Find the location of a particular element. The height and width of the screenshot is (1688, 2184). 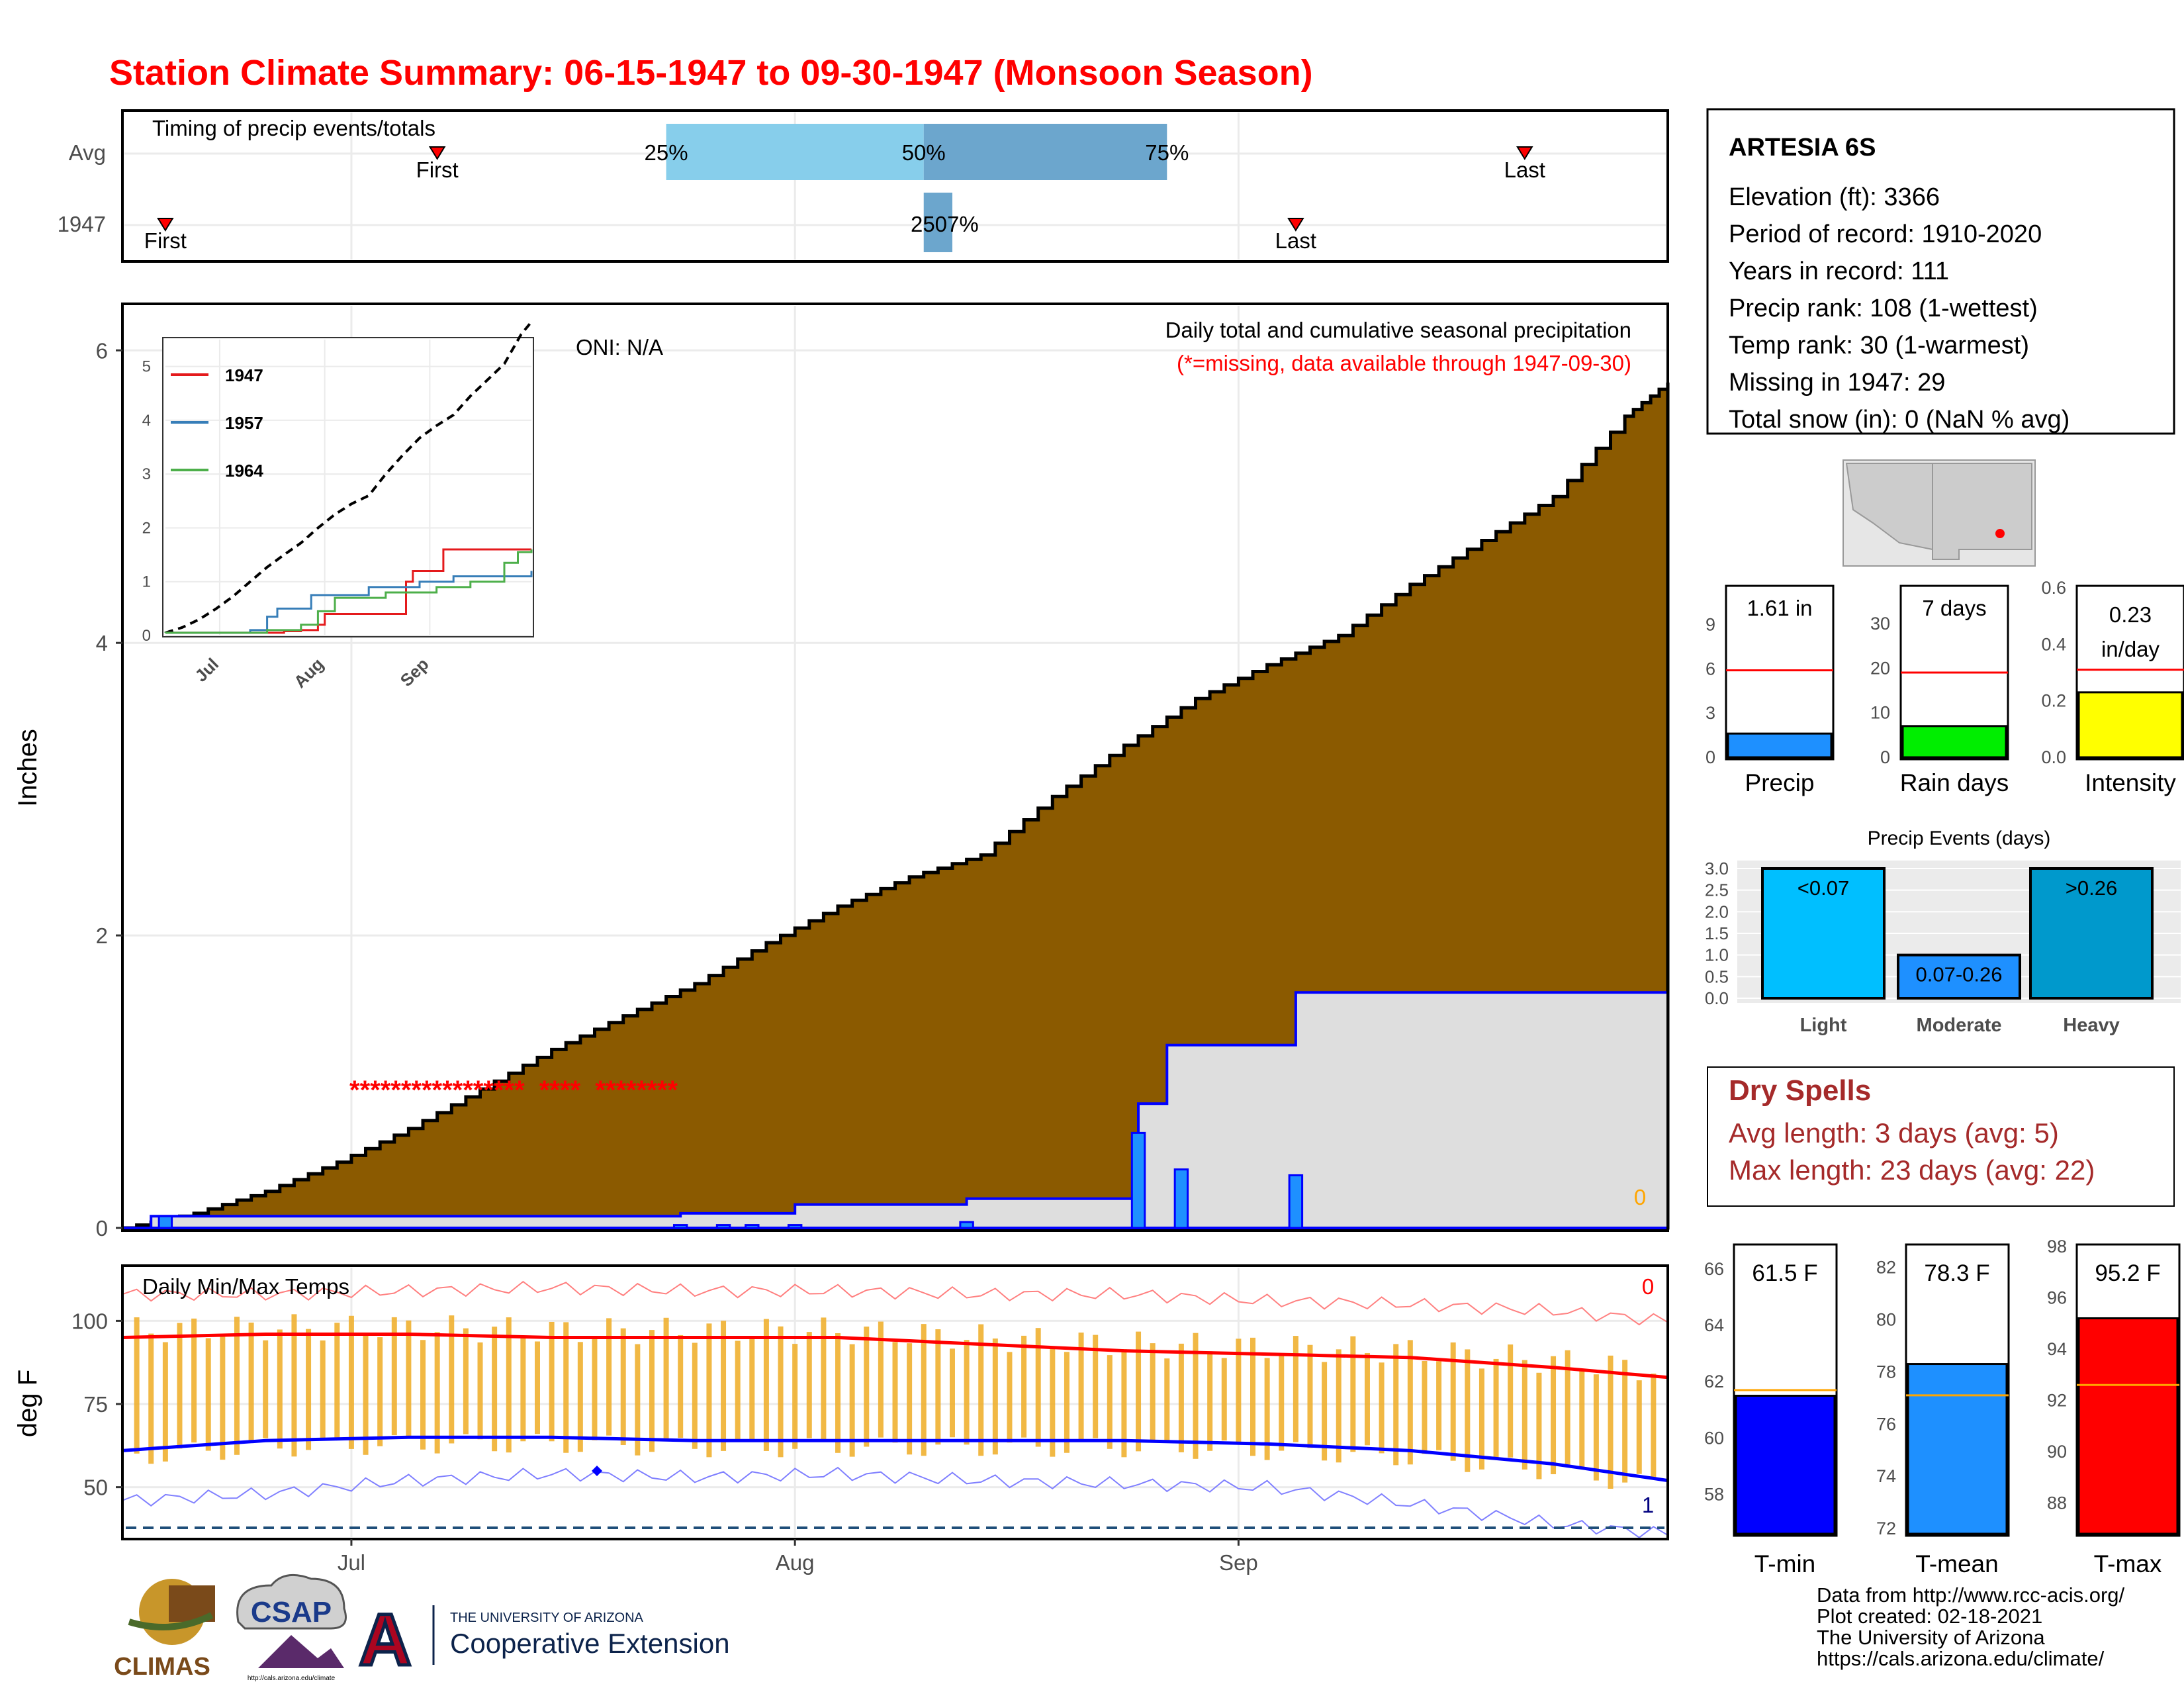

avg-25pct-label: 25% is located at coordinates (666, 152).